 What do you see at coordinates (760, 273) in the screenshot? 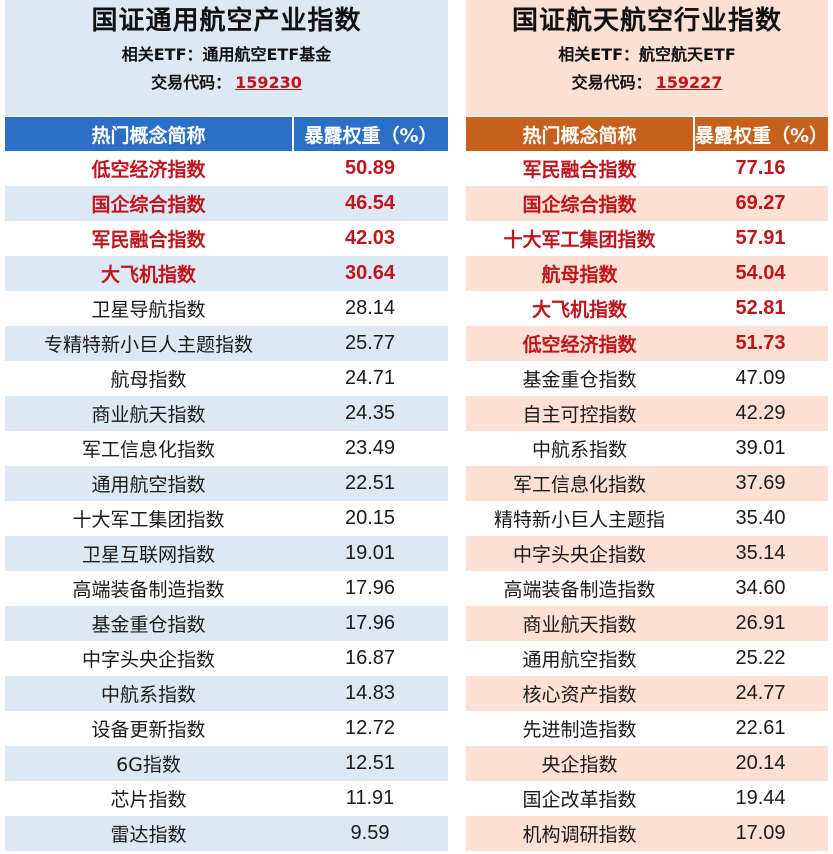
I see `weight-value-cell: 54.04` at bounding box center [760, 273].